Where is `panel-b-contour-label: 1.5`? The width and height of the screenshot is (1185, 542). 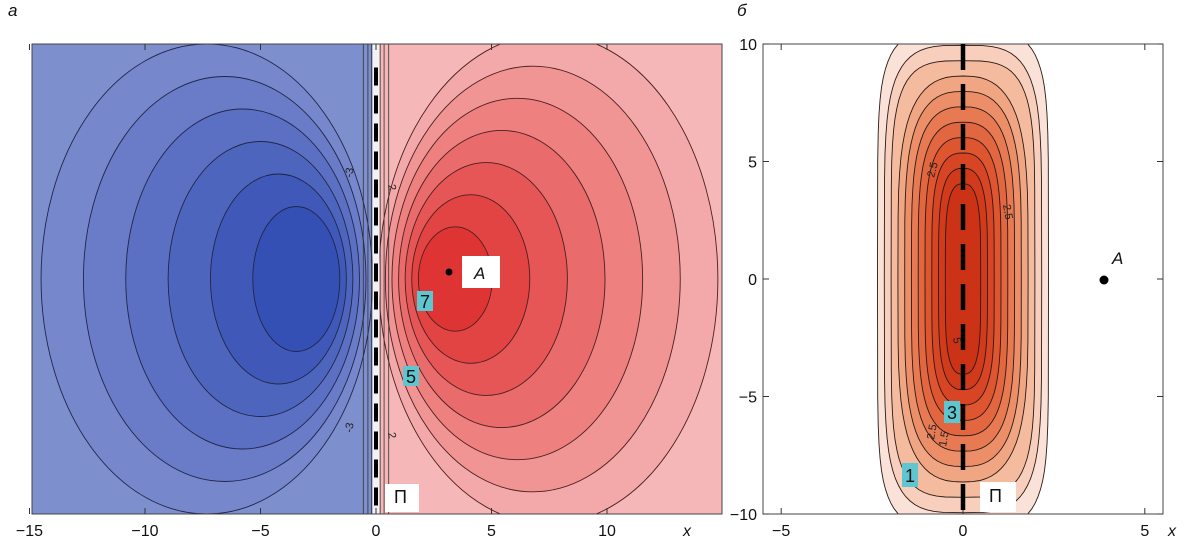
panel-b-contour-label: 1.5 is located at coordinates (944, 438).